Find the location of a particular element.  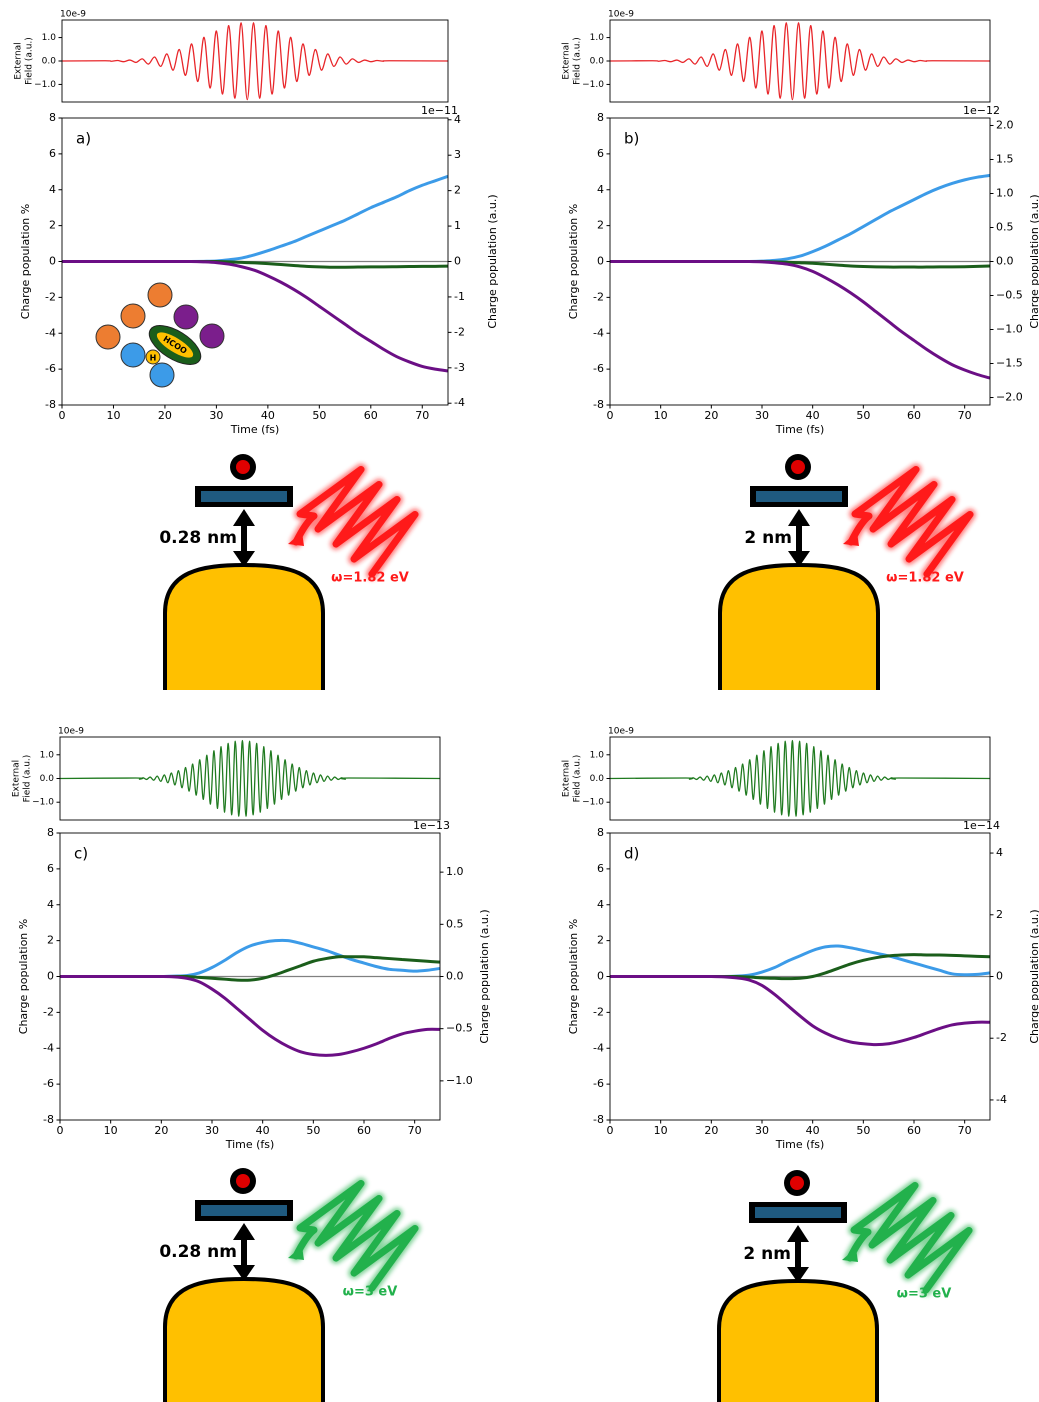

y2-axis-title: Charge population (a.u.) is located at coordinates (484, 976).